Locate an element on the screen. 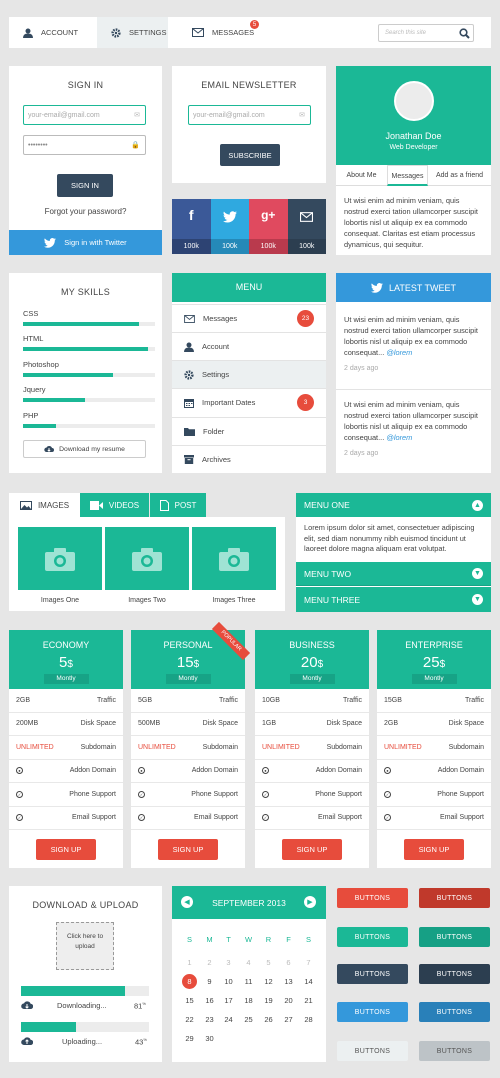 Image resolution: width=500 pixels, height=1078 pixels. subscribe-button: SUBSCRIBE is located at coordinates (250, 155).